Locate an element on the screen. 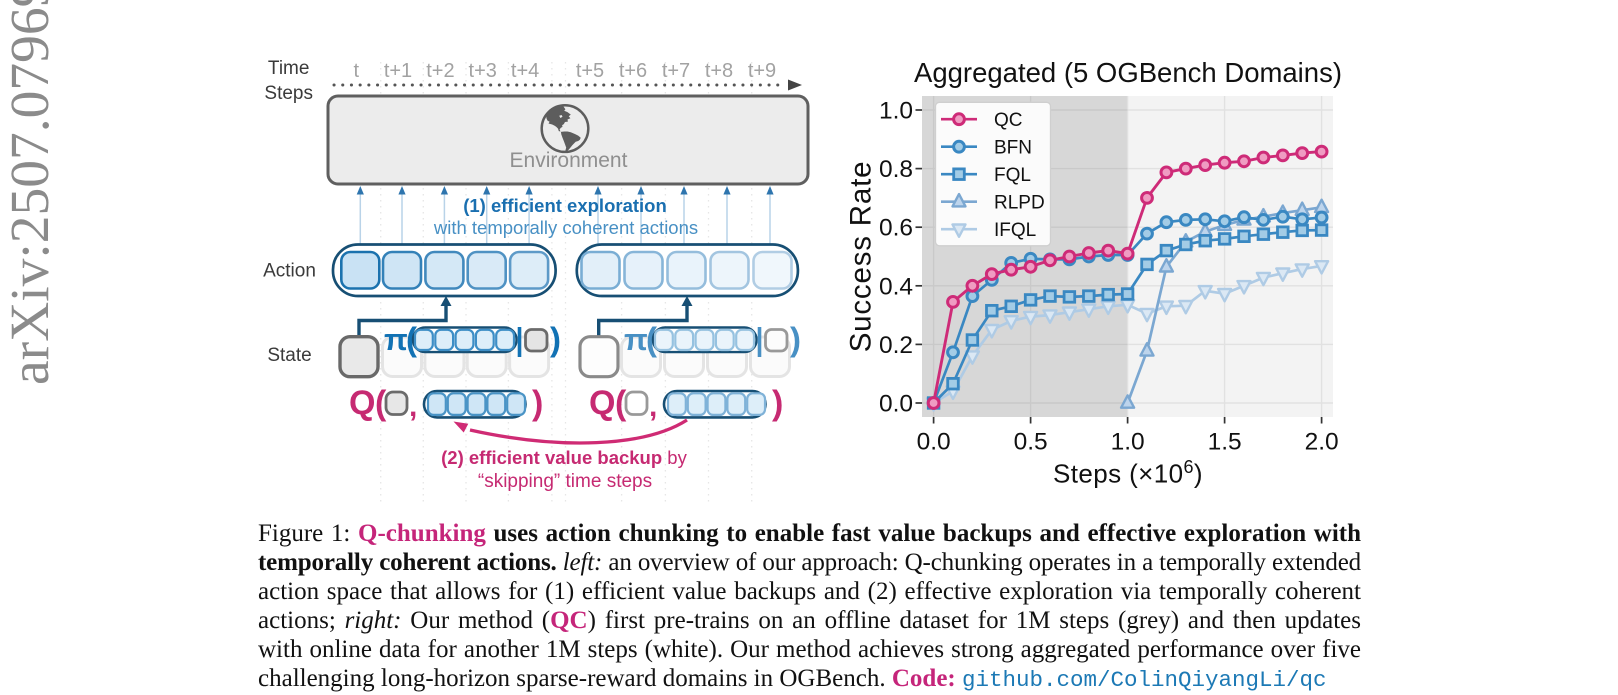  svg-text: t+5 is located at coordinates (590, 71).